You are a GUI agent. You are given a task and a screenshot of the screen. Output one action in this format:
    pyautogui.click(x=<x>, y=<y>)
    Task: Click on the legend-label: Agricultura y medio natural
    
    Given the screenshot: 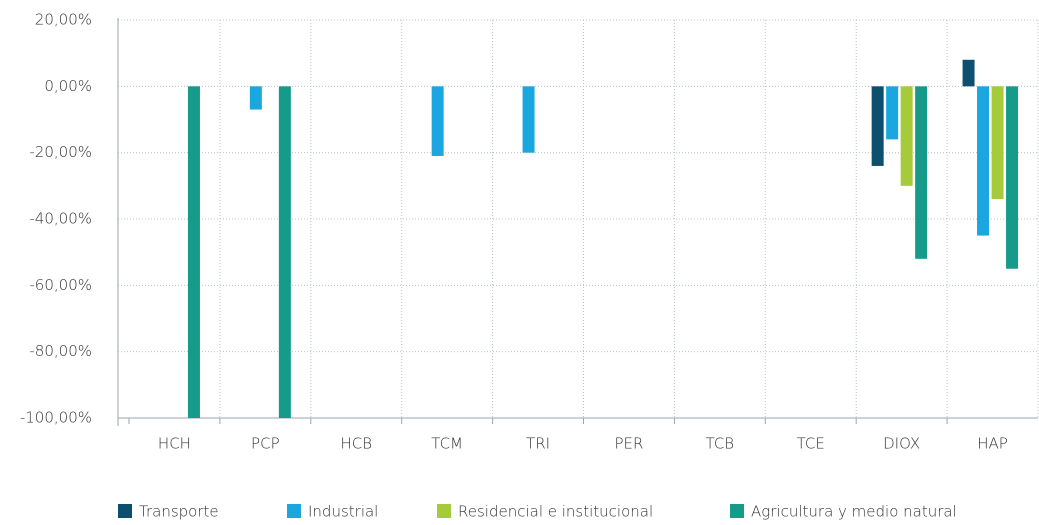 What is the action you would take?
    pyautogui.click(x=854, y=512)
    